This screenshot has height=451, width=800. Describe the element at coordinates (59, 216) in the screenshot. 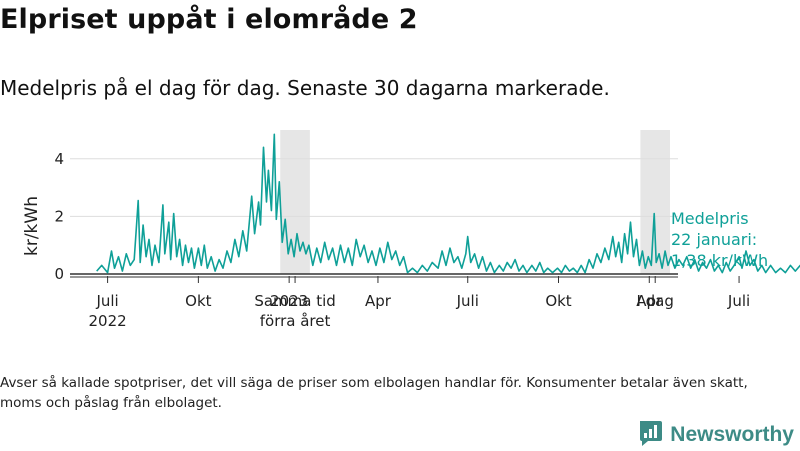

I see `y-tick-label: 2` at that location.